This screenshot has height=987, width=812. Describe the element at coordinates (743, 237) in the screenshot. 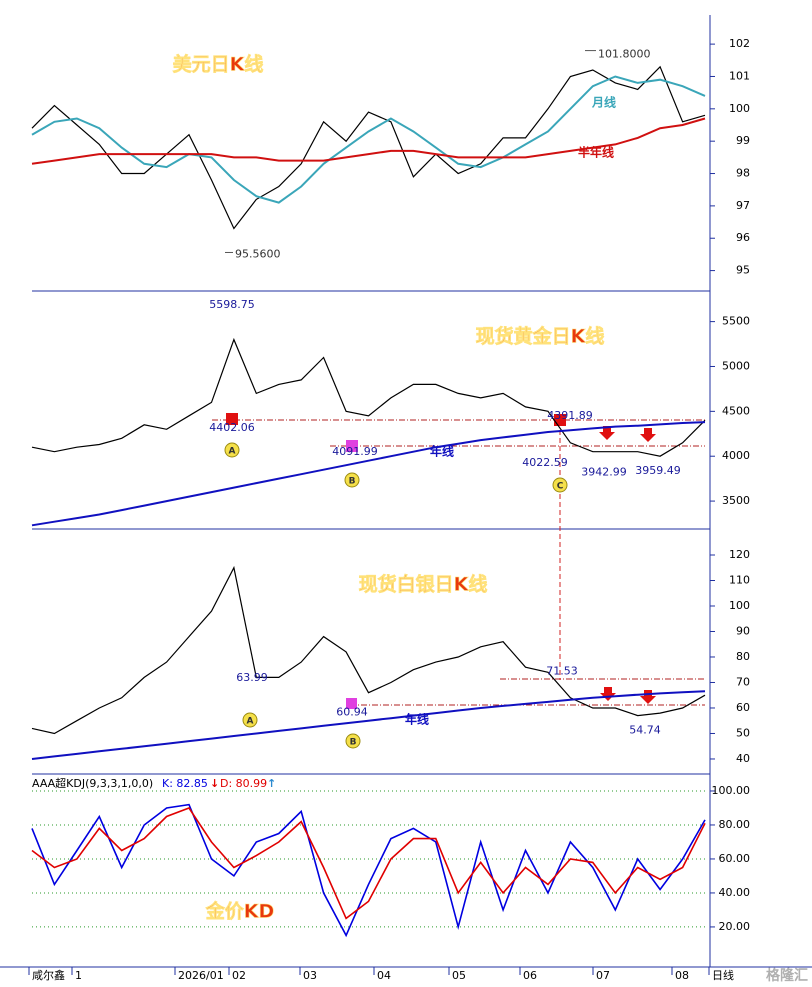

I see `y-tick-label: 96` at that location.